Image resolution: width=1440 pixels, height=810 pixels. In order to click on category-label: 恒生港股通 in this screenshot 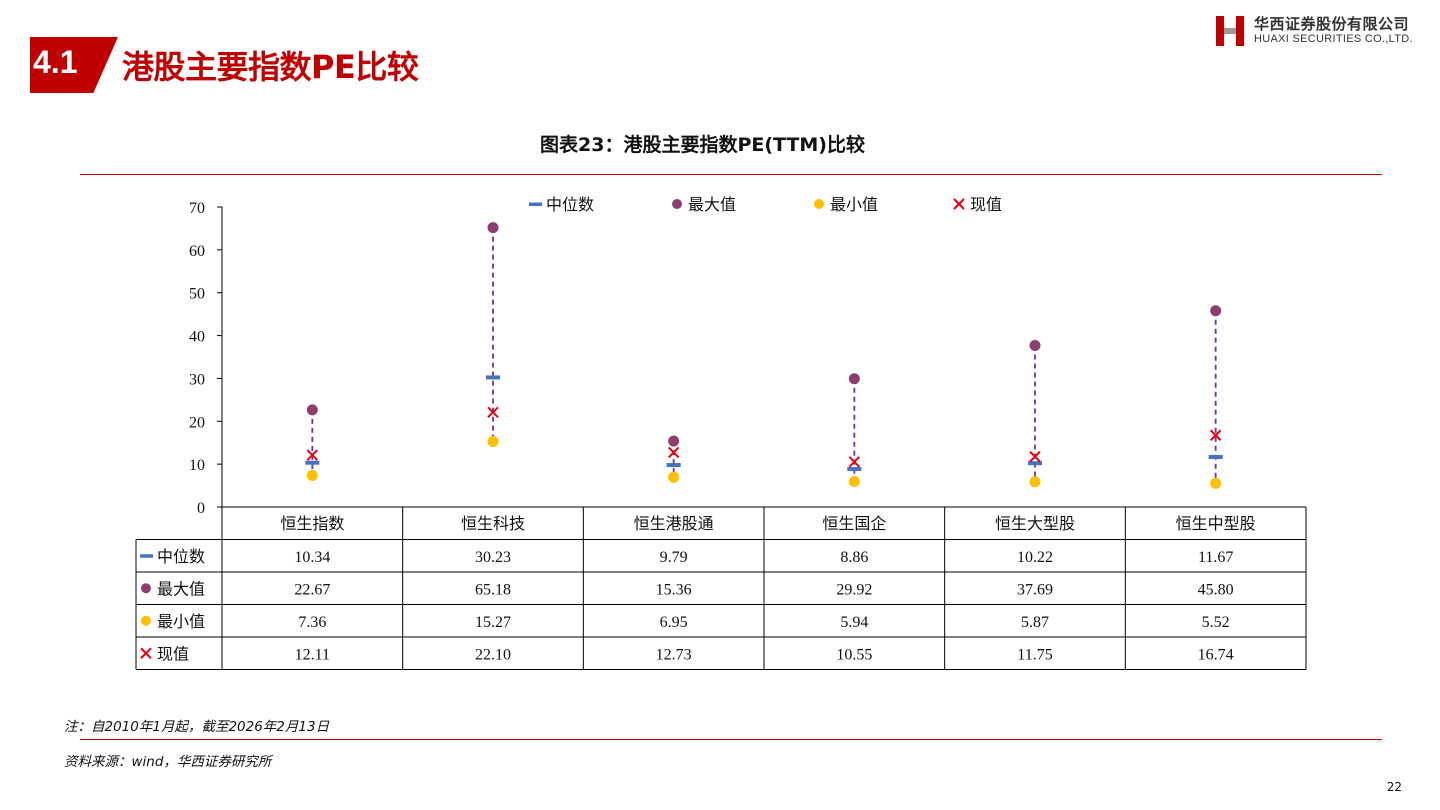, I will do `click(674, 523)`.